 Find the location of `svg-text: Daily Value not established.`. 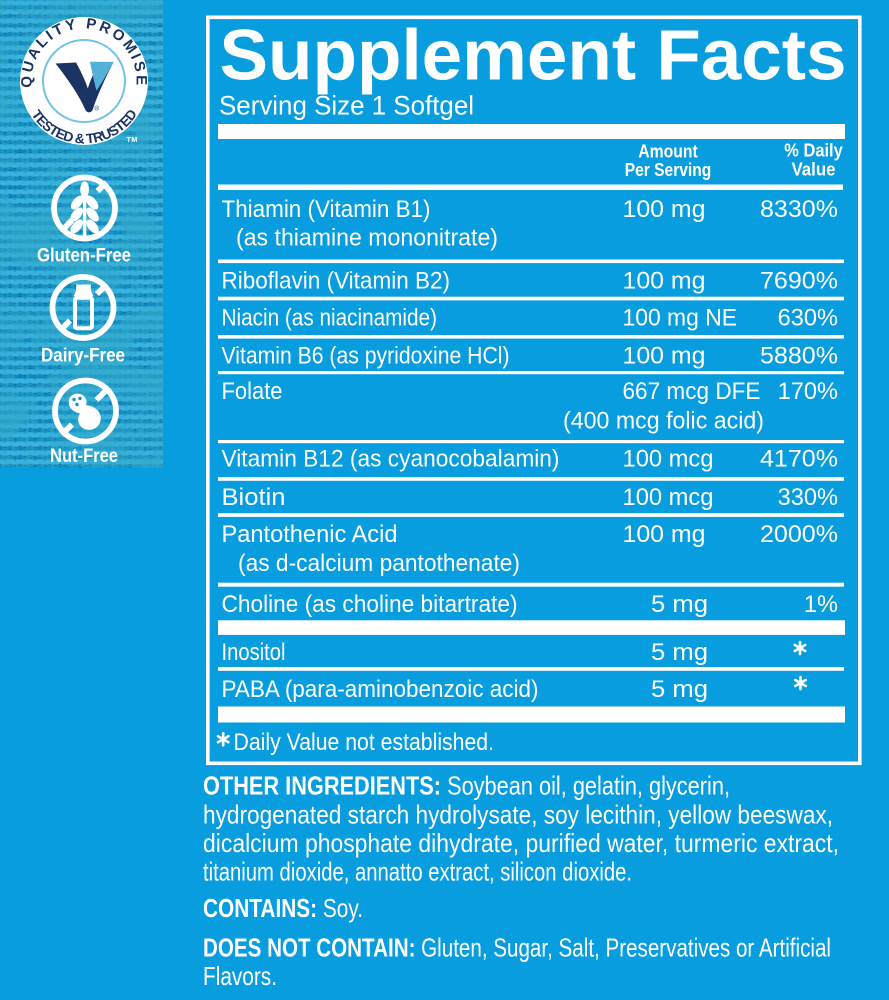

svg-text: Daily Value not established. is located at coordinates (364, 742).